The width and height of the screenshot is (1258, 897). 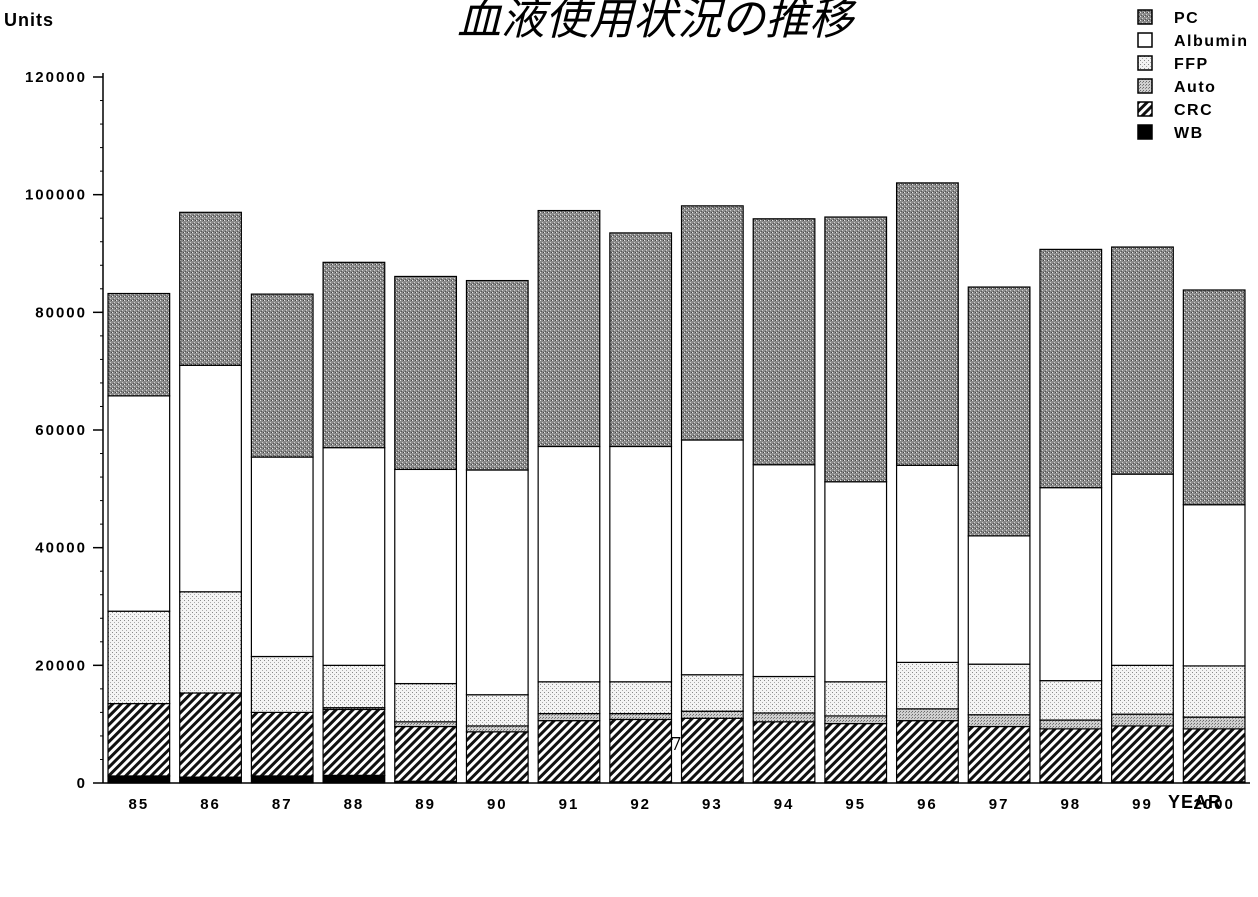 What do you see at coordinates (640, 804) in the screenshot?
I see `x-tick-label: 92` at bounding box center [640, 804].